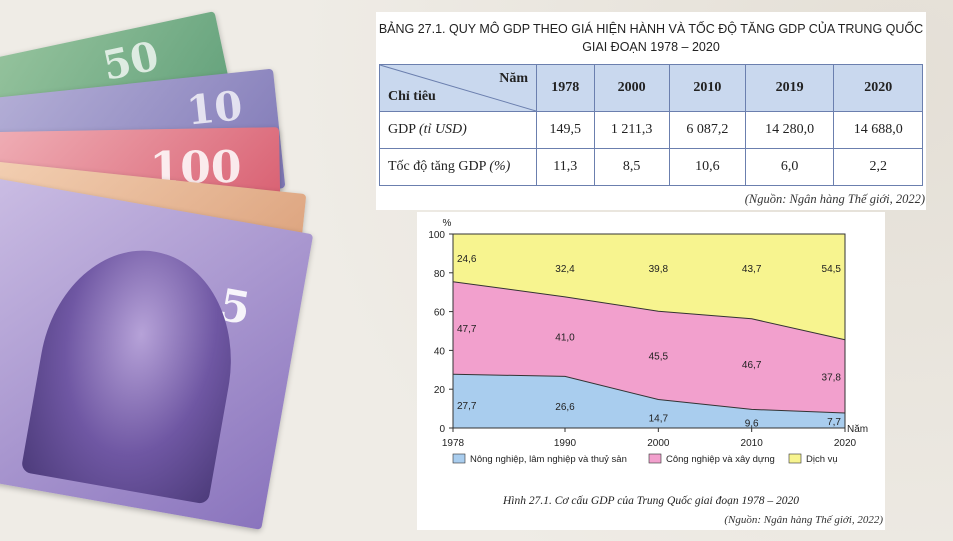 This screenshot has width=953, height=541. Describe the element at coordinates (878, 130) in the screenshot. I see `table-cell: 14 688,0` at that location.